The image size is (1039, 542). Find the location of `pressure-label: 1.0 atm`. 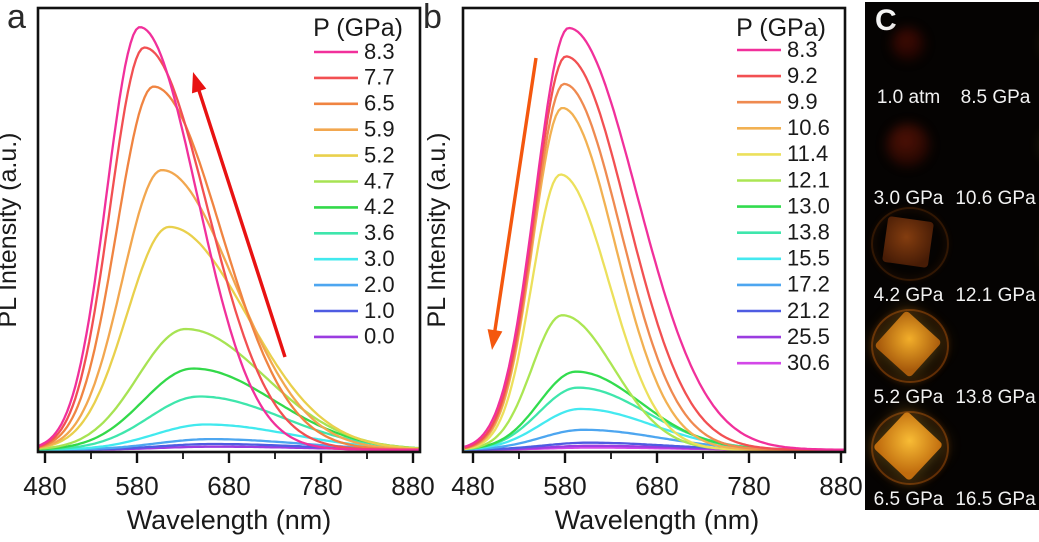

pressure-label: 1.0 atm is located at coordinates (908, 97).